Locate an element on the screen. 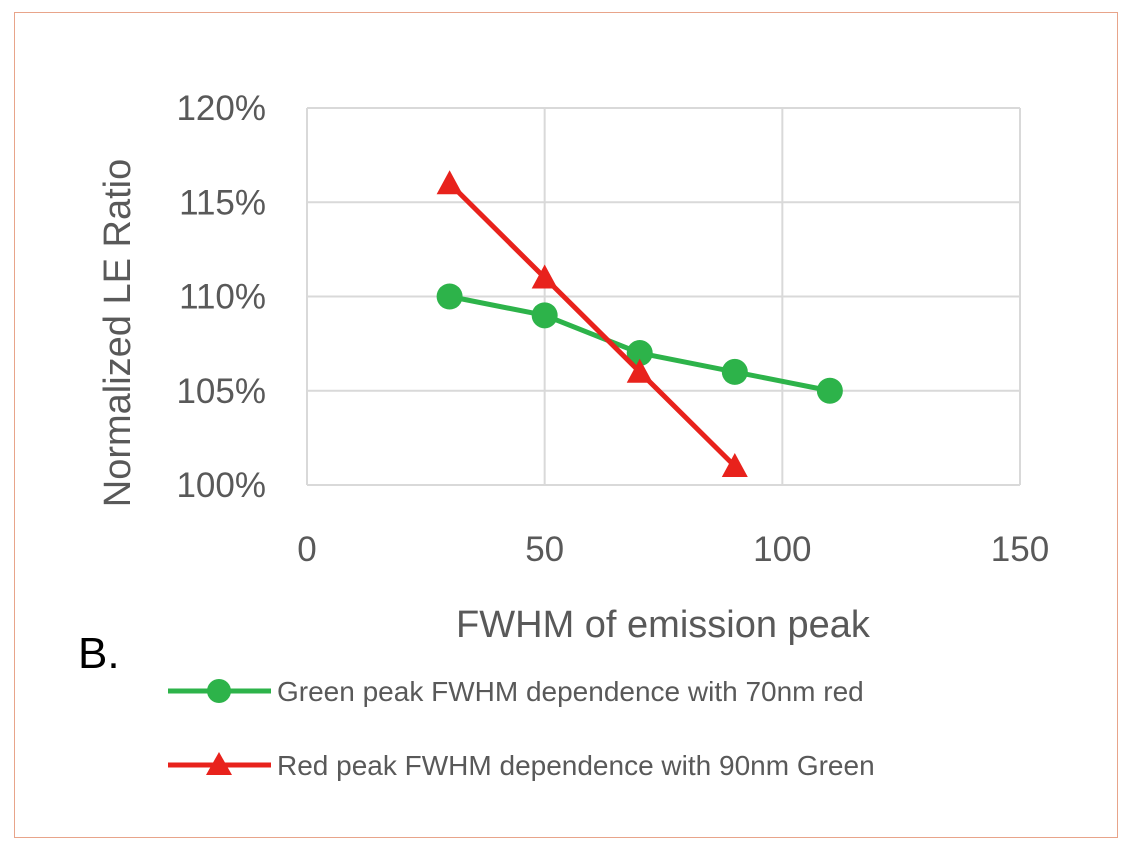 This screenshot has height=852, width=1136. y-tick-label: 110% is located at coordinates (222, 297).